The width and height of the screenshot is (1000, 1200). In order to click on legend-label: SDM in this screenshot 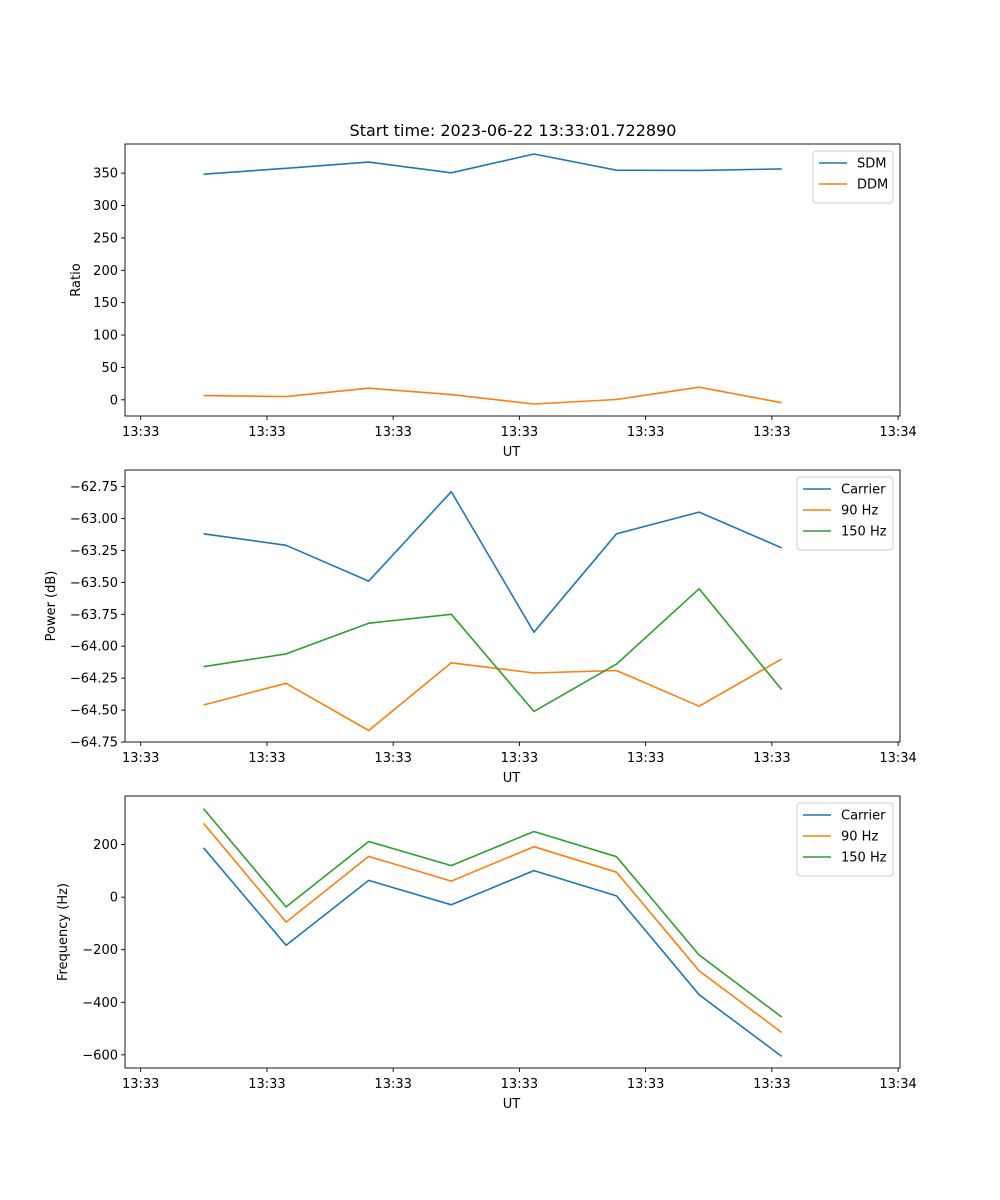, I will do `click(871, 164)`.